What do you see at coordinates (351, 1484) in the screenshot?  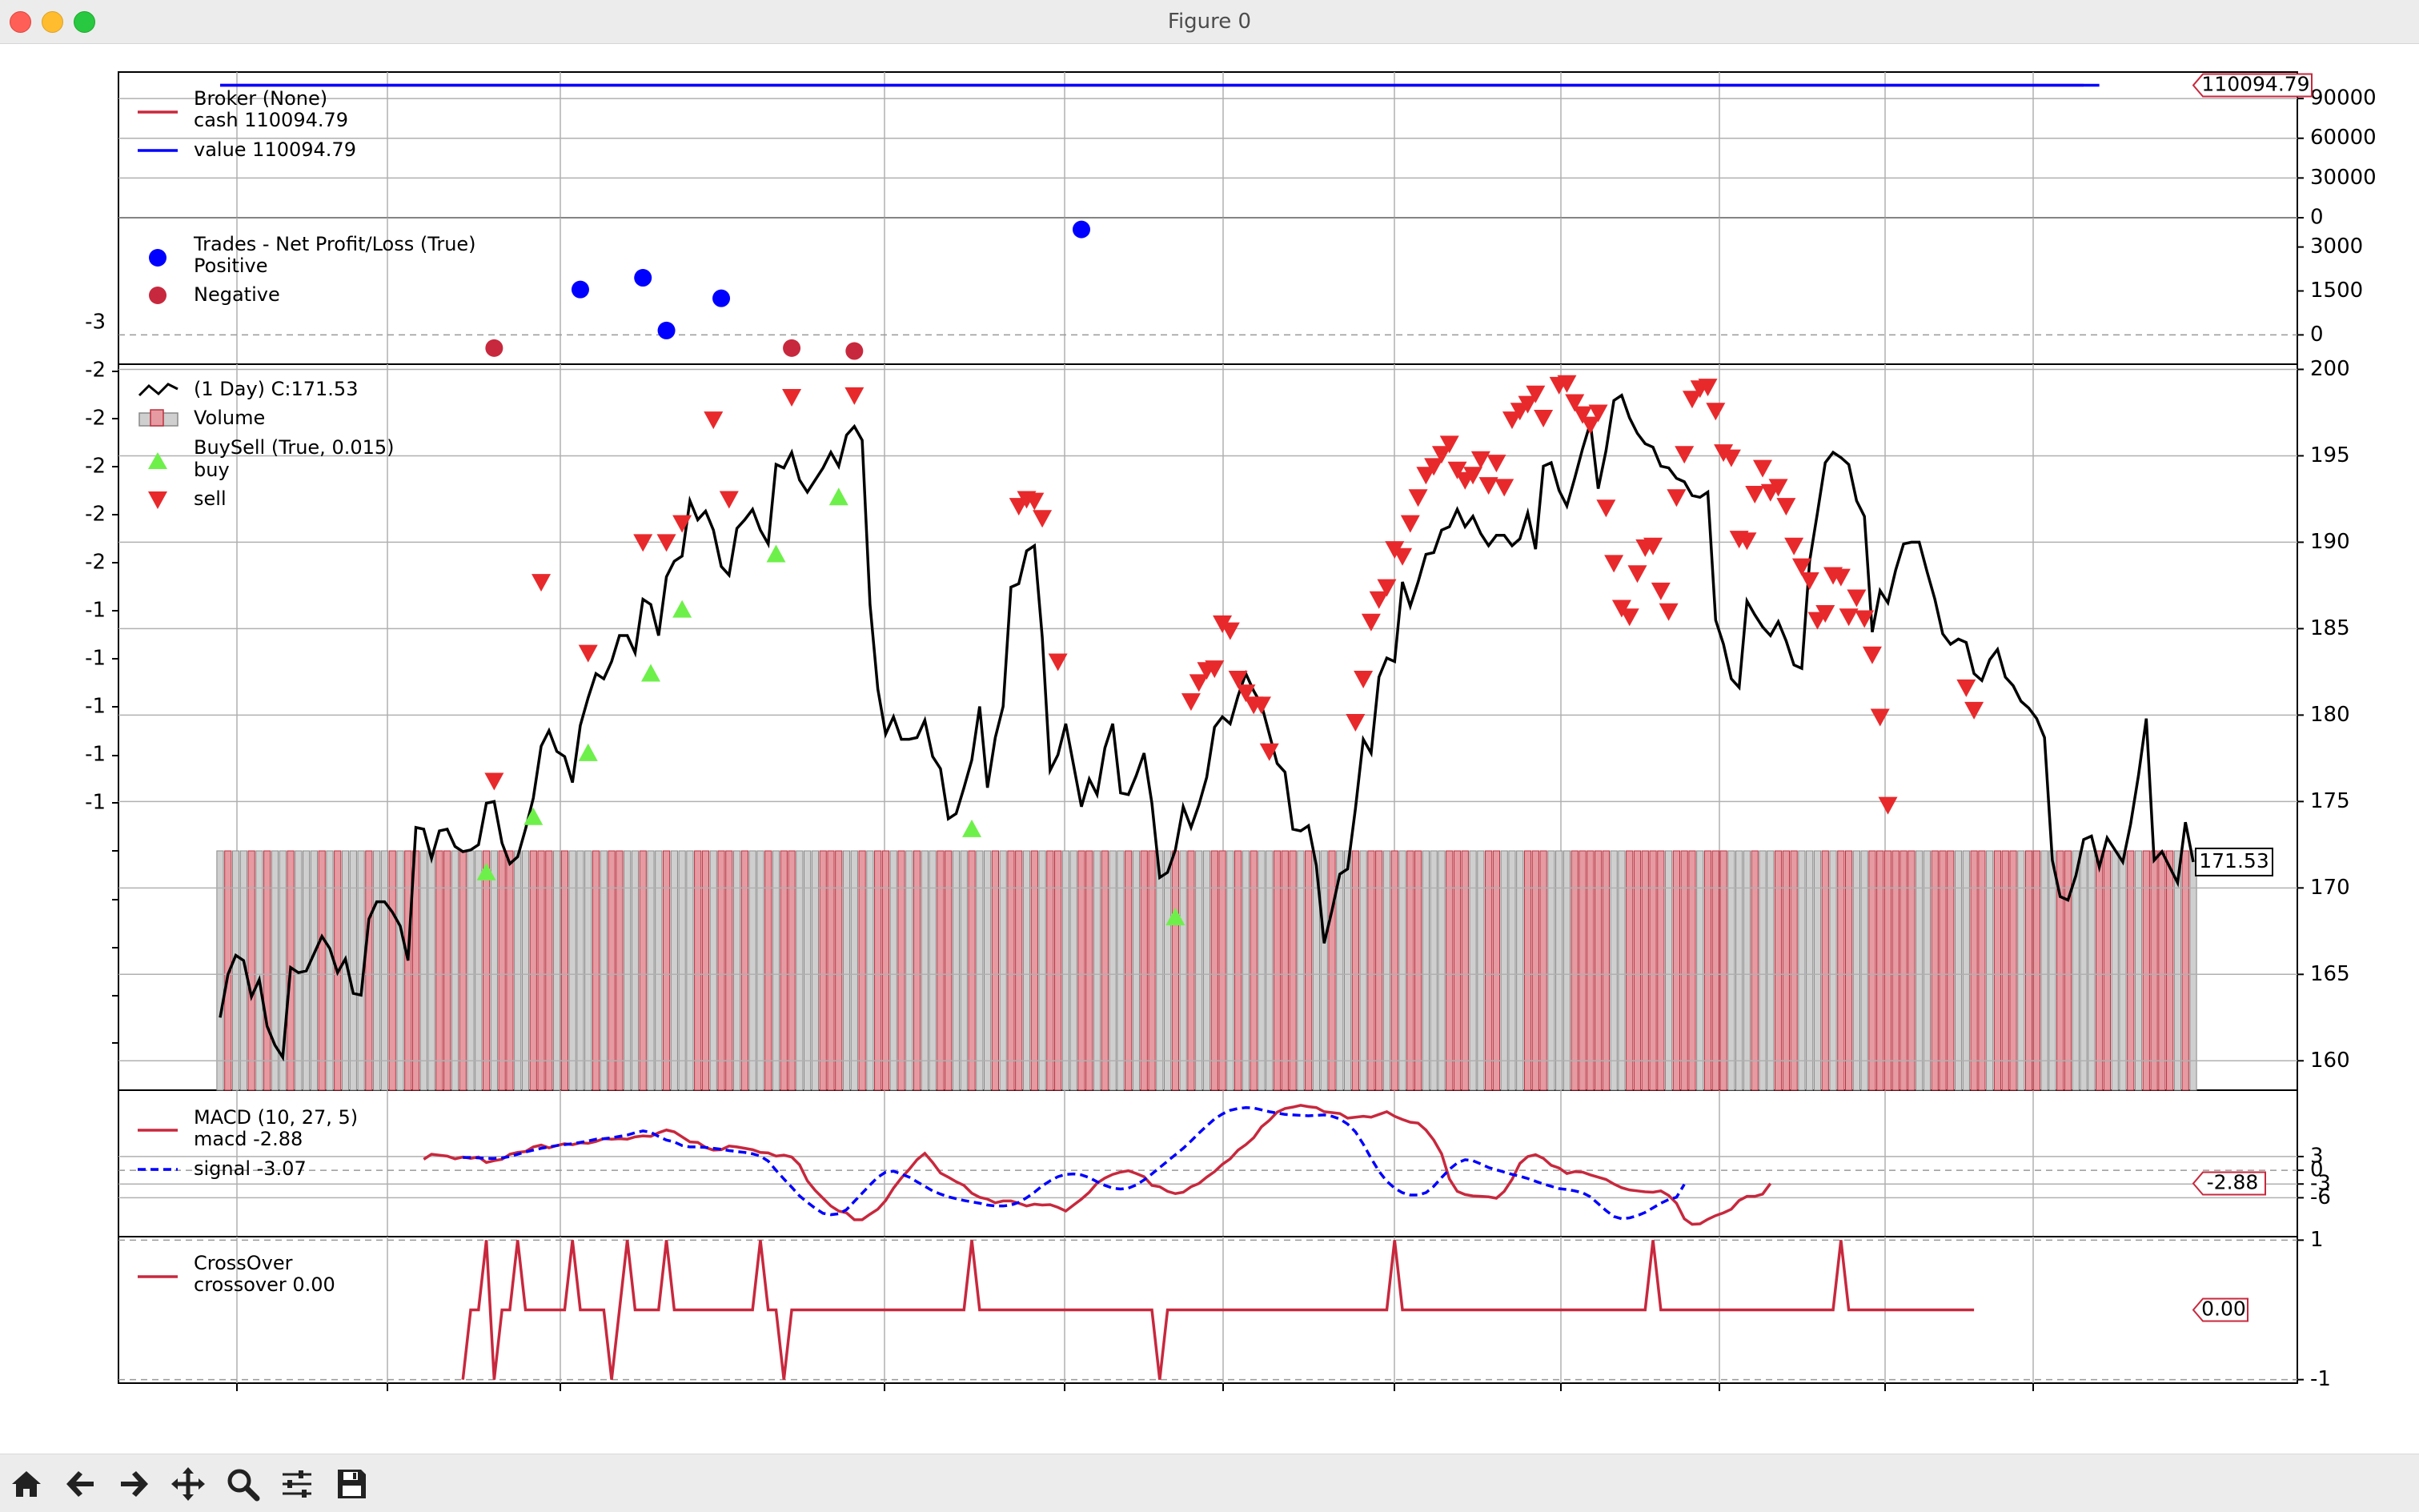 I see `save-button` at bounding box center [351, 1484].